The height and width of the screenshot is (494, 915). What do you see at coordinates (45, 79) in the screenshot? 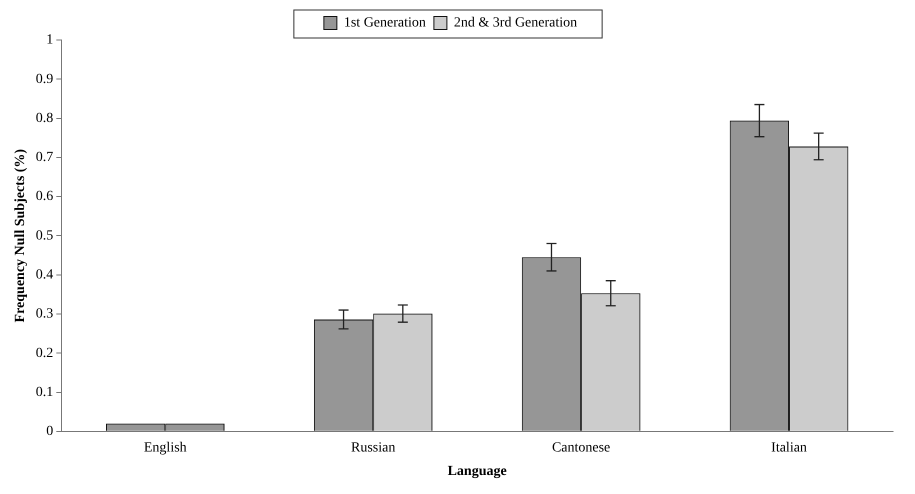
I see `y-tick-label: 0.9` at bounding box center [45, 79].